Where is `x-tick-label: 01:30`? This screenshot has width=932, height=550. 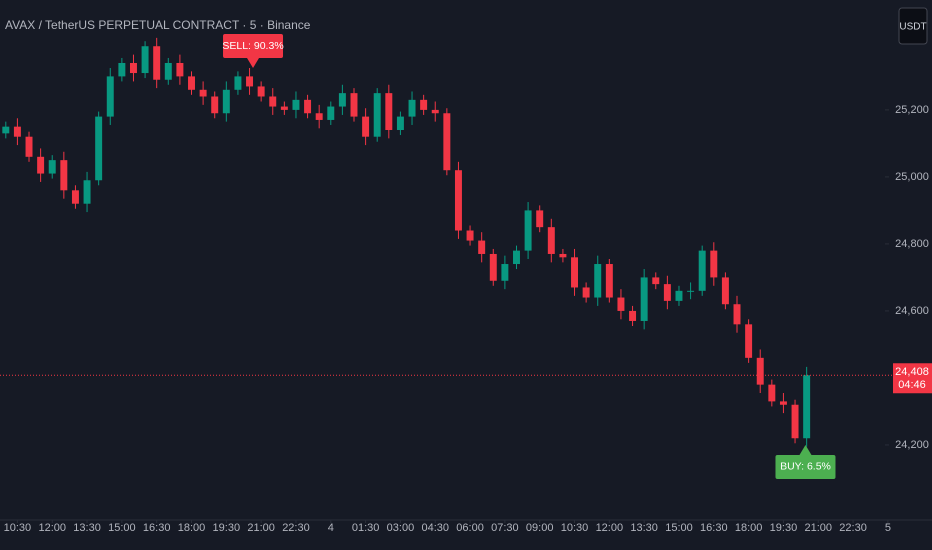 x-tick-label: 01:30 is located at coordinates (366, 528).